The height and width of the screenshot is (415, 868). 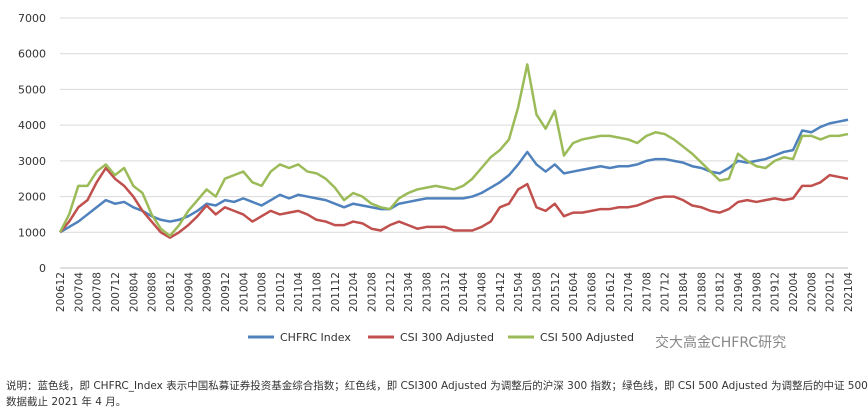 What do you see at coordinates (373, 292) in the screenshot?
I see `x-tick-label: 201208` at bounding box center [373, 292].